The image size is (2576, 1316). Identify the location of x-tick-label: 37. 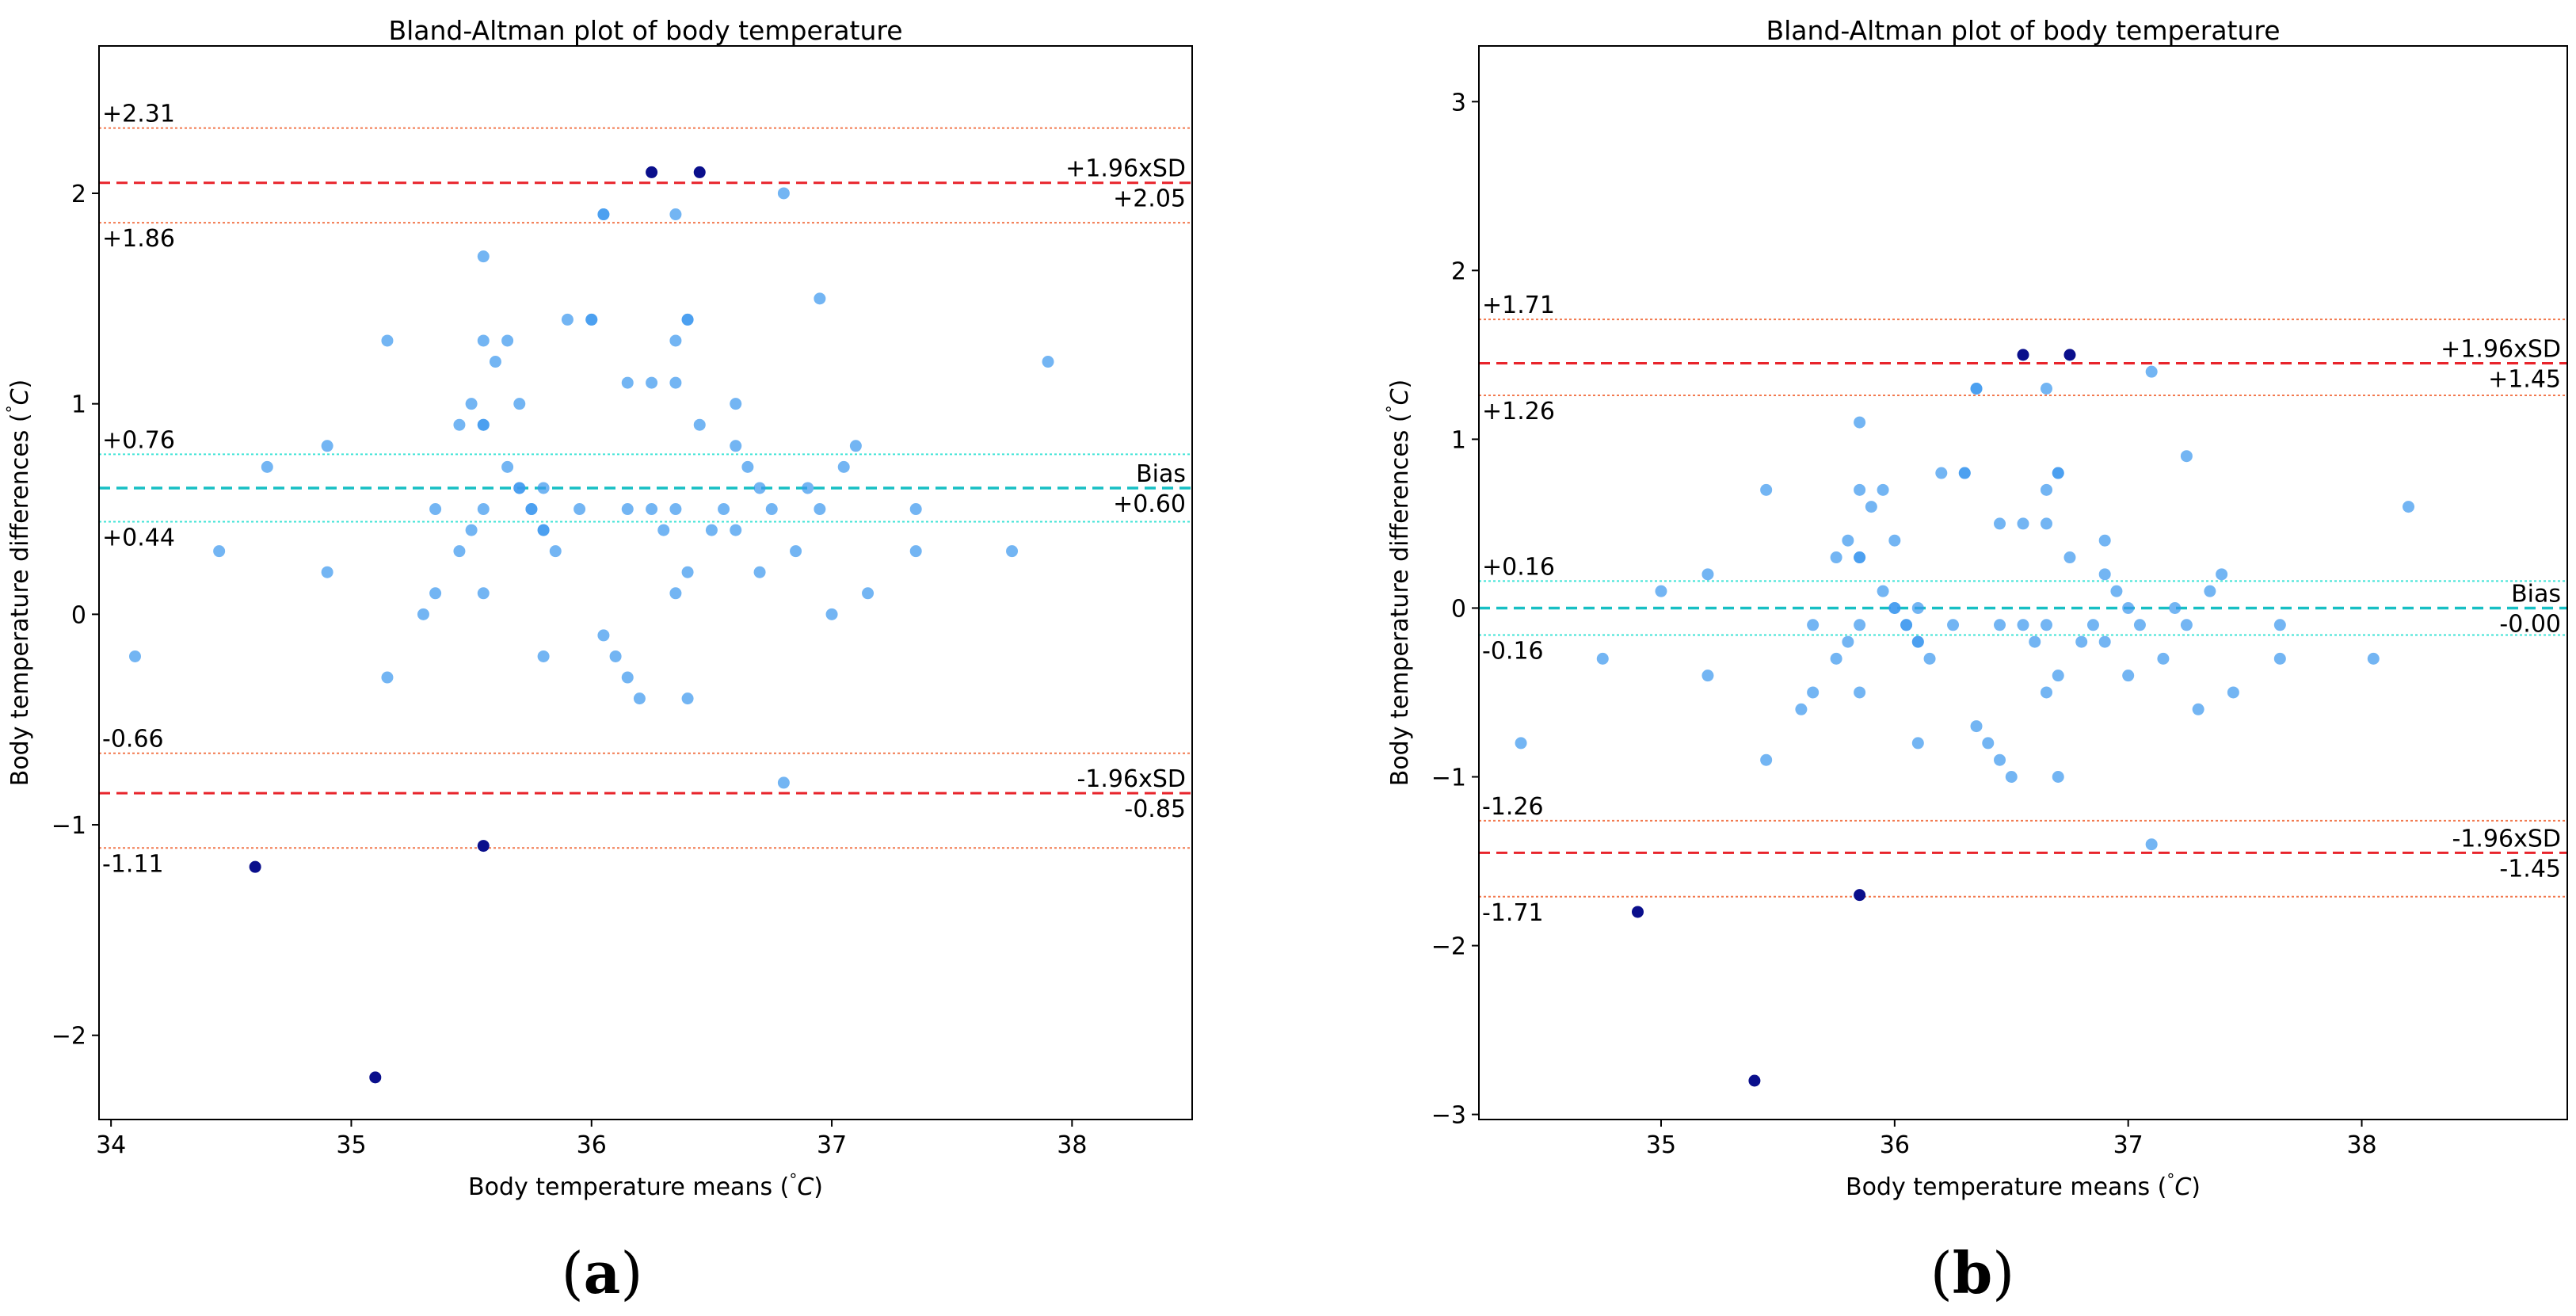
(2128, 1145).